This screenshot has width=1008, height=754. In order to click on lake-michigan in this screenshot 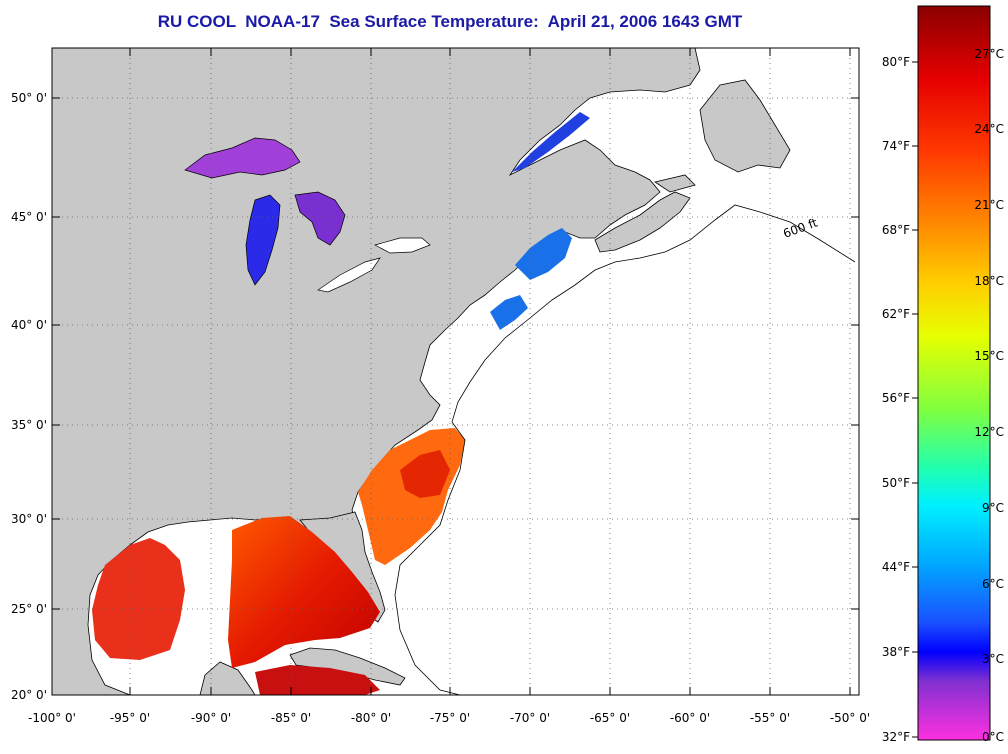, I will do `click(263, 240)`.